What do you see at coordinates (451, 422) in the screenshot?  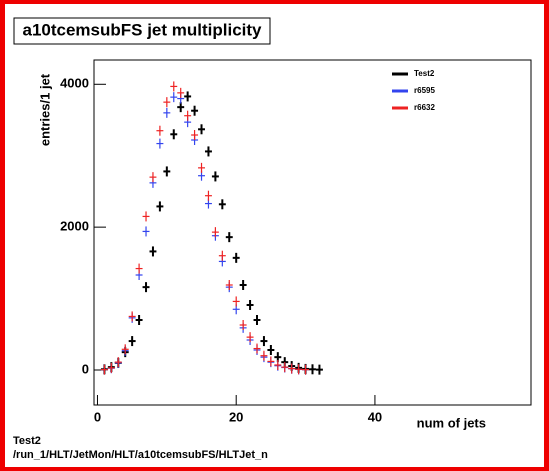 I see `x-axis-label: num of jets` at bounding box center [451, 422].